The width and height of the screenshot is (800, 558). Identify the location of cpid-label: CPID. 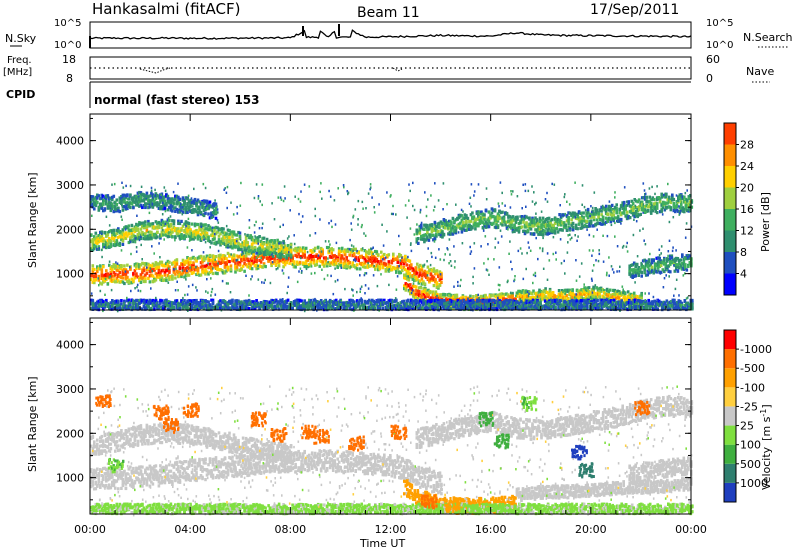
(20, 94).